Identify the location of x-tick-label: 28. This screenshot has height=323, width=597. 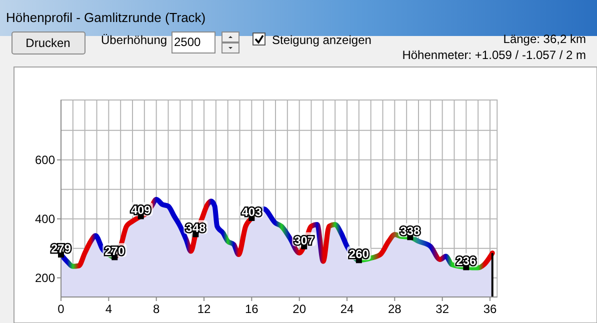
(395, 309).